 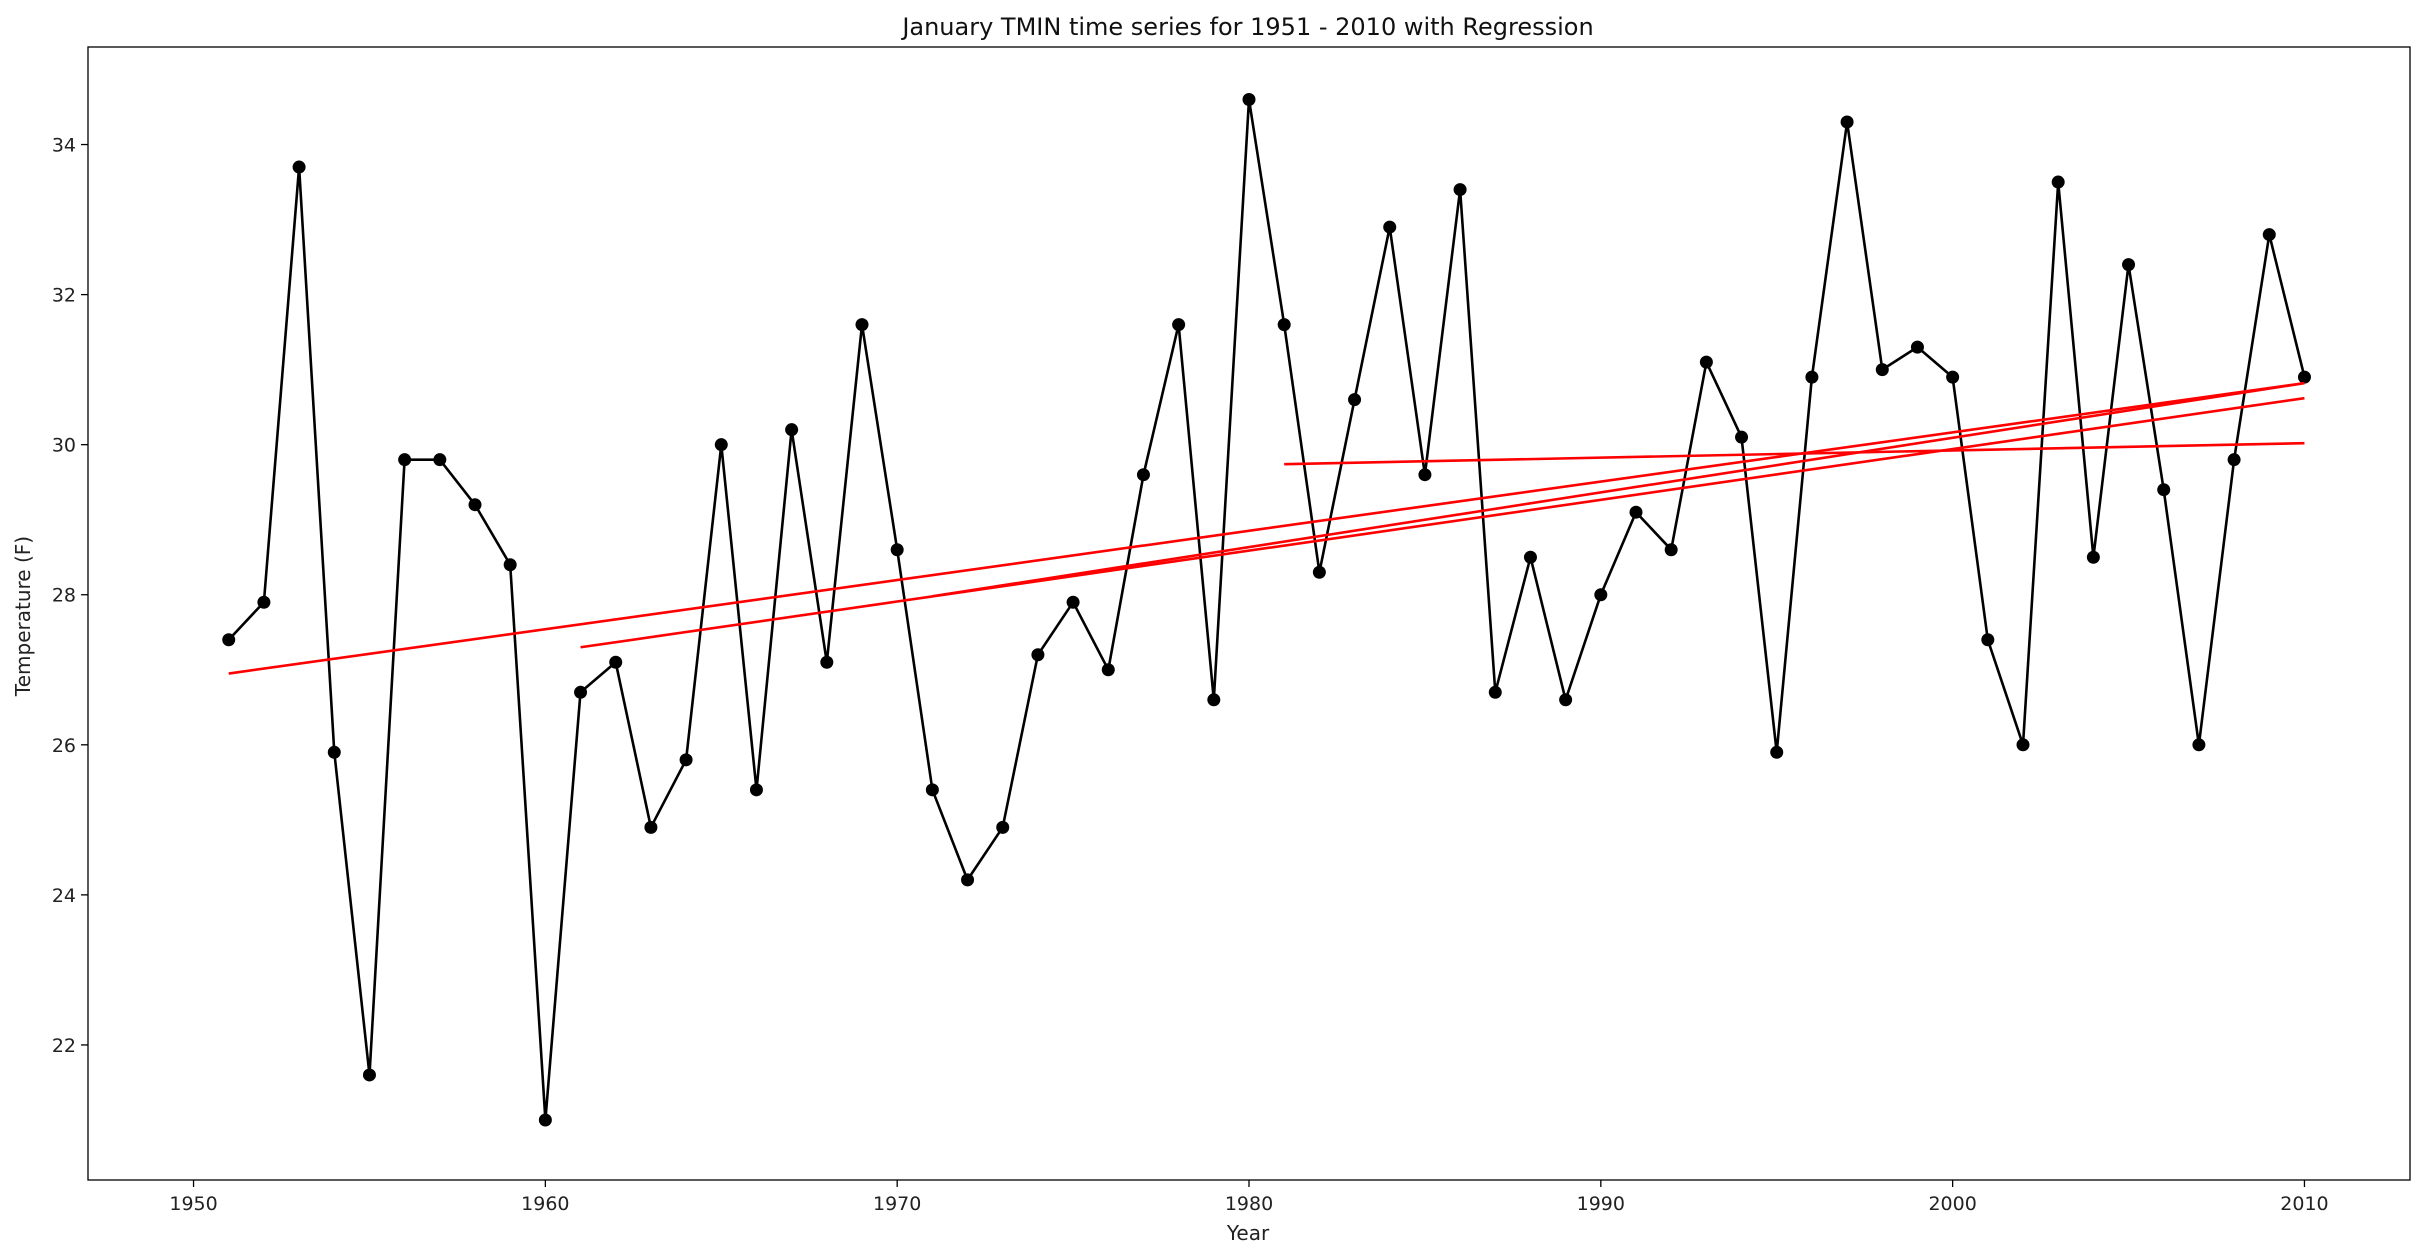 I want to click on y-tick-label: 30, so click(x=64, y=446).